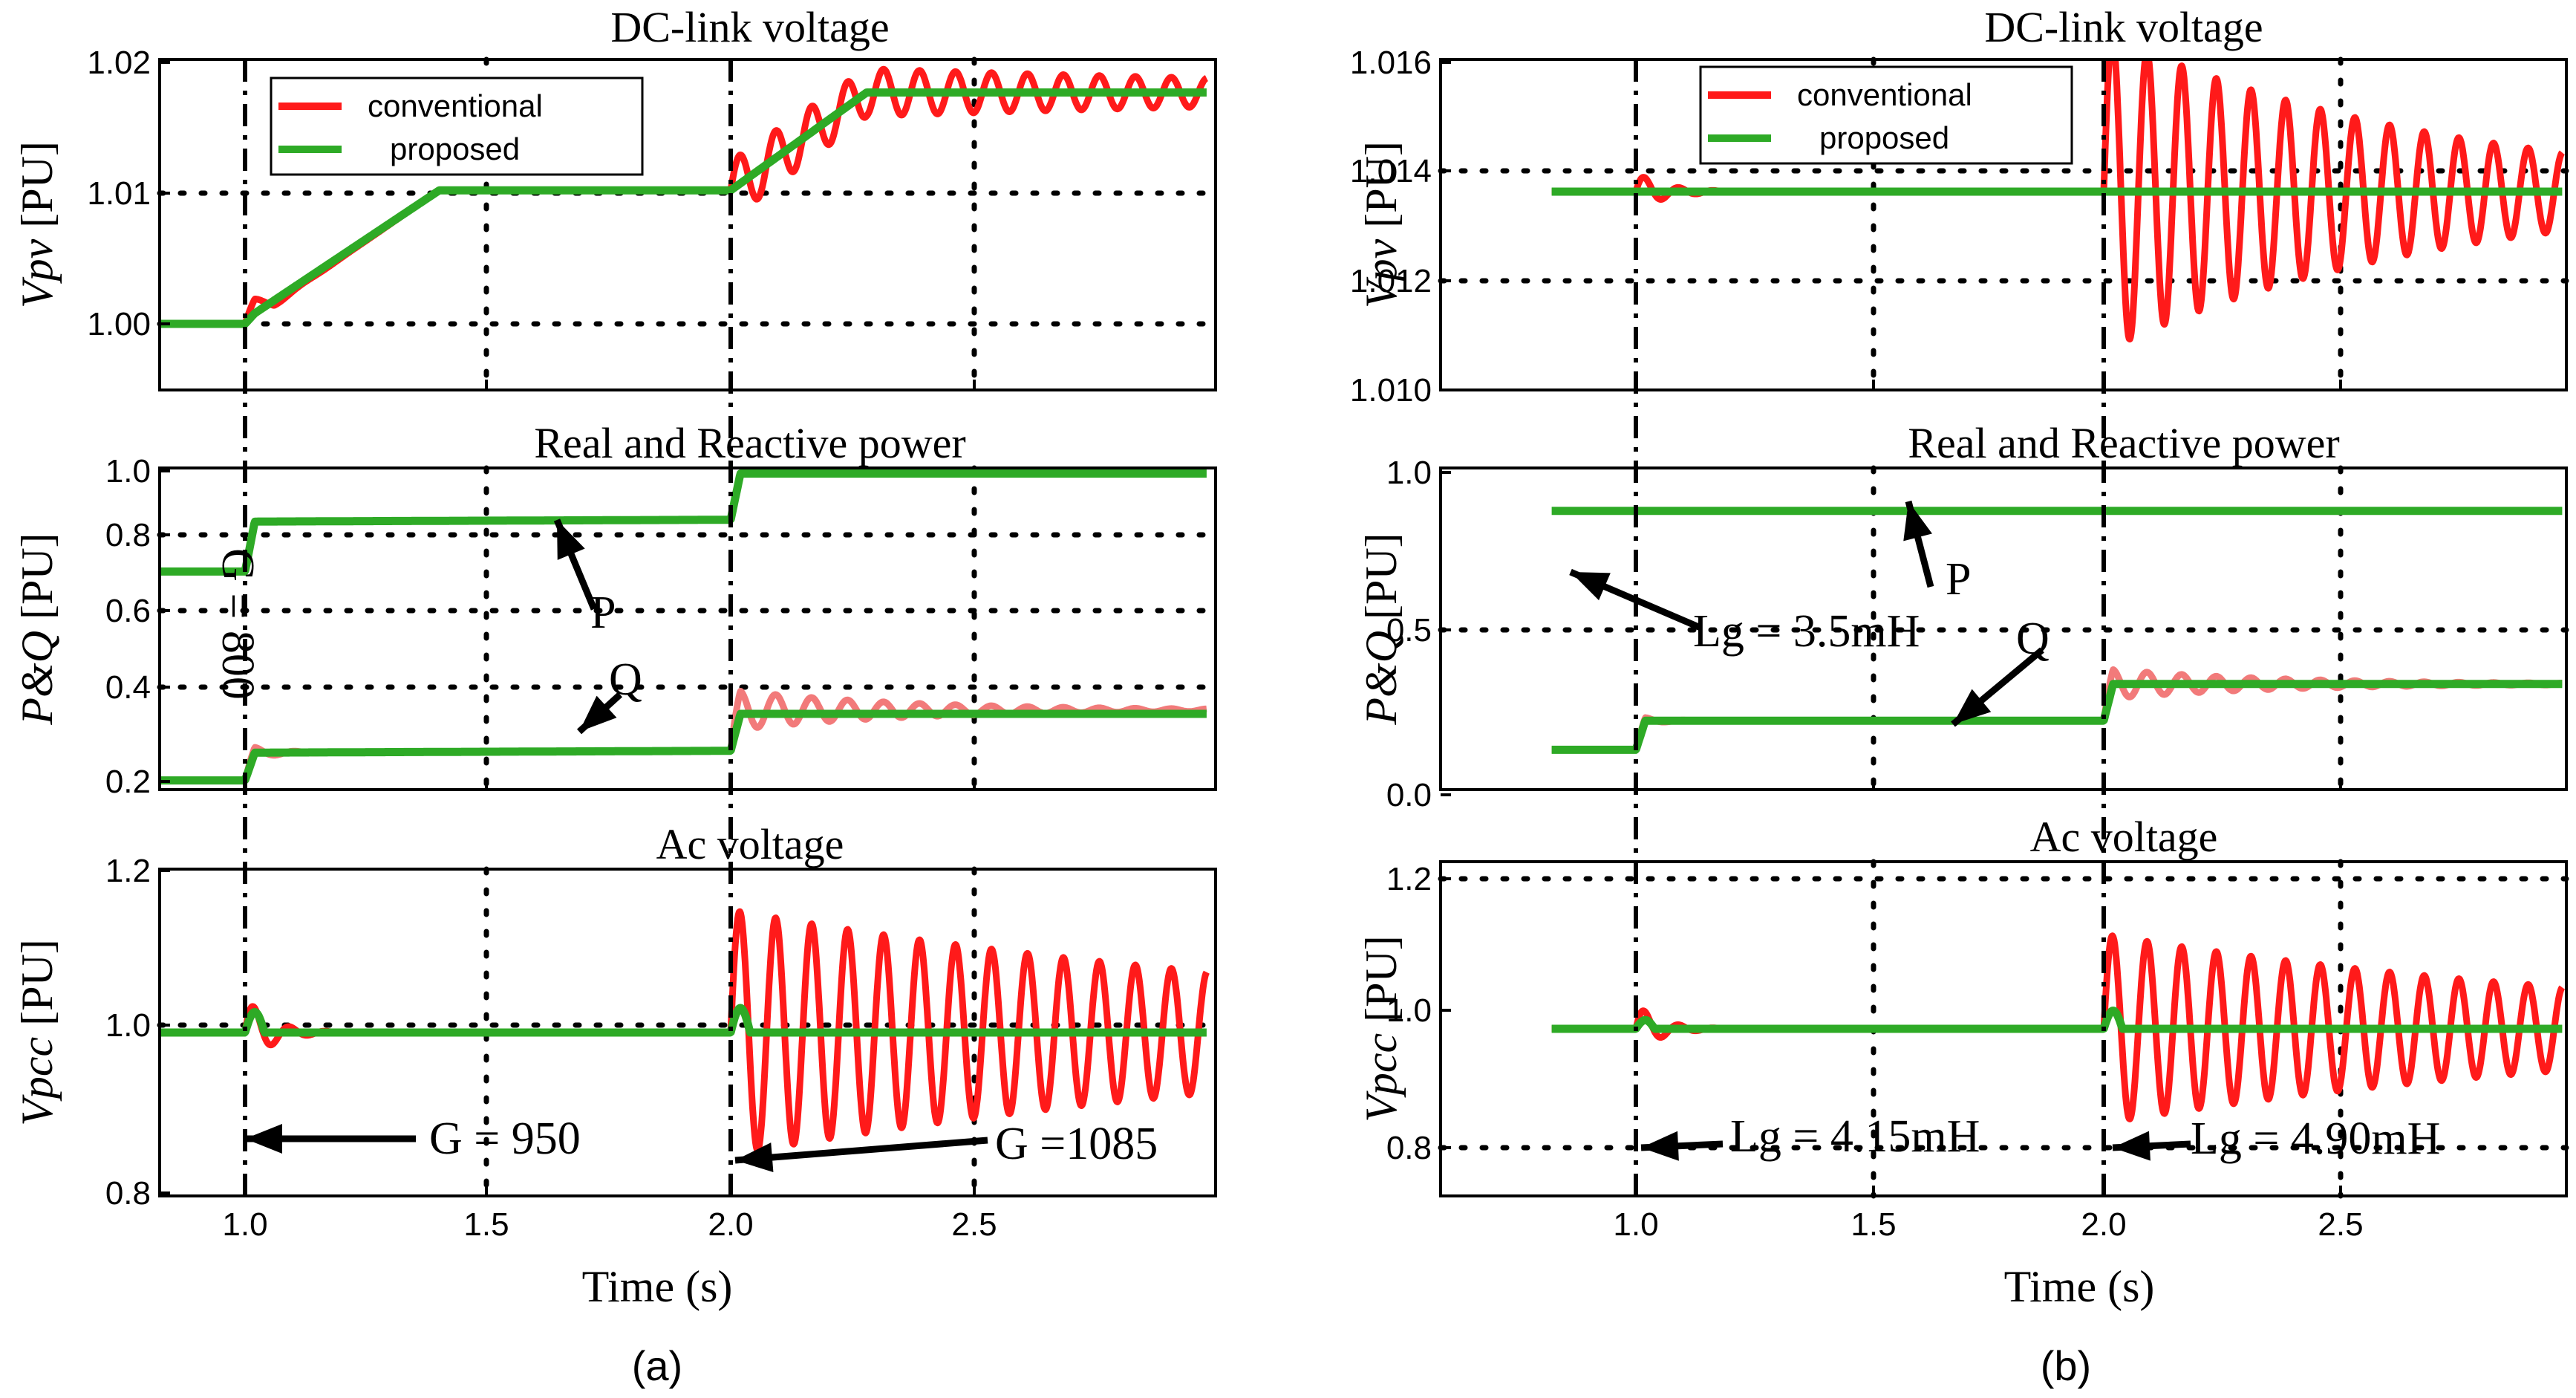  I want to click on panel-label: (b), so click(2066, 1365).